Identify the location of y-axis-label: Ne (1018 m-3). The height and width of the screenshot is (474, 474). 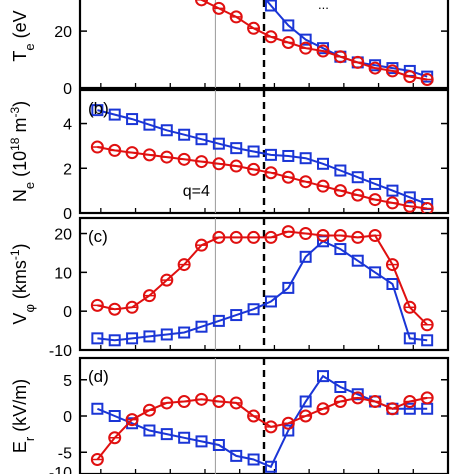
(22, 151).